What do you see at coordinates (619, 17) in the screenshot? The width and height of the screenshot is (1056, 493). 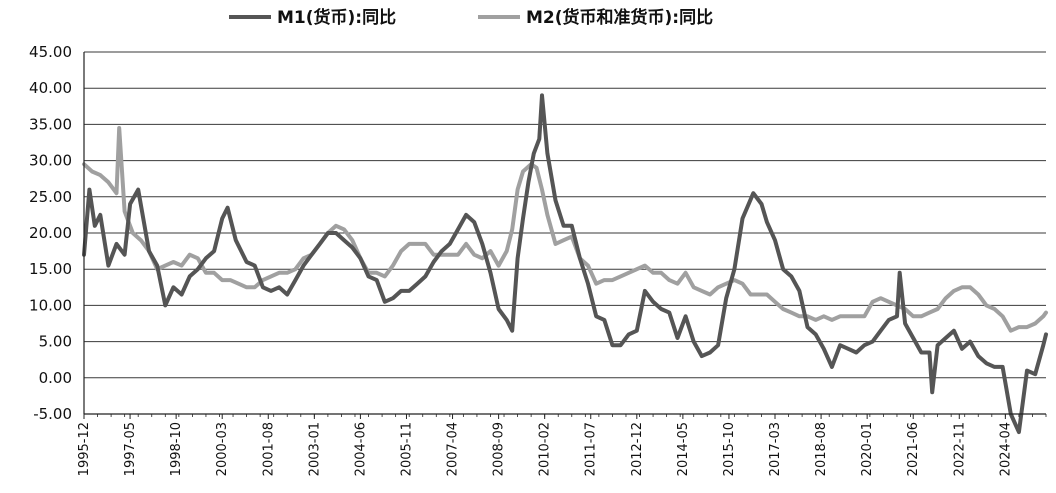 I see `legend-label-m2: M2(货币和准货币):同比` at bounding box center [619, 17].